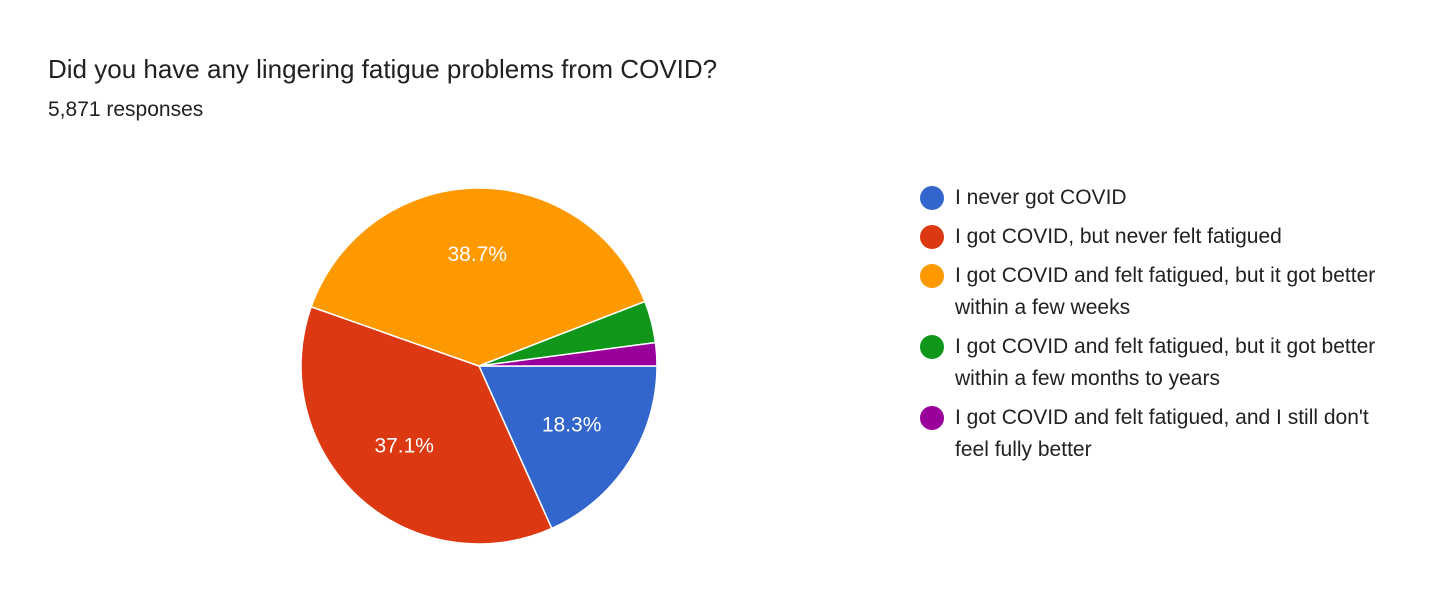 This screenshot has width=1456, height=613. I want to click on legend-label: I never got COVID, so click(1041, 197).